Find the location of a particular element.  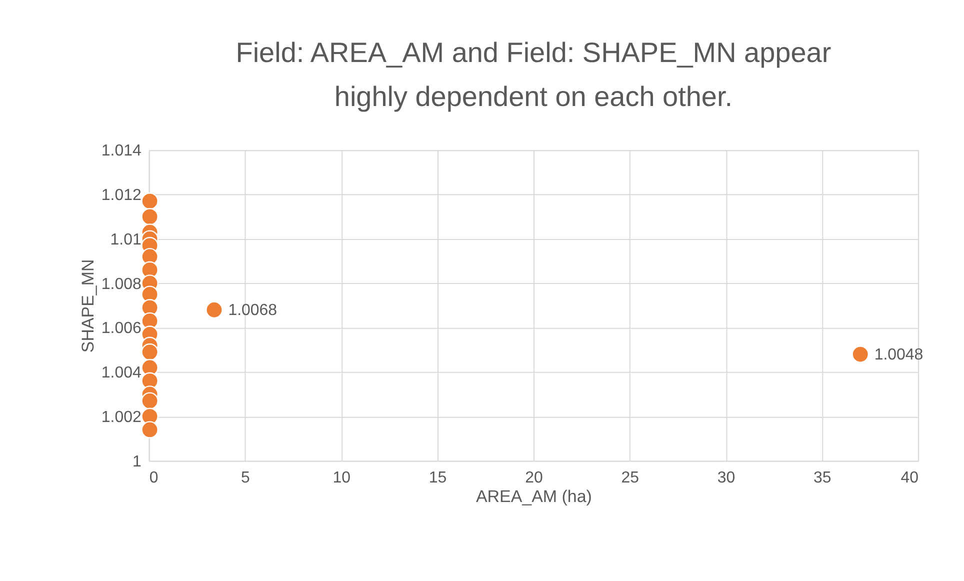

x-tick-label: 35 is located at coordinates (823, 477).